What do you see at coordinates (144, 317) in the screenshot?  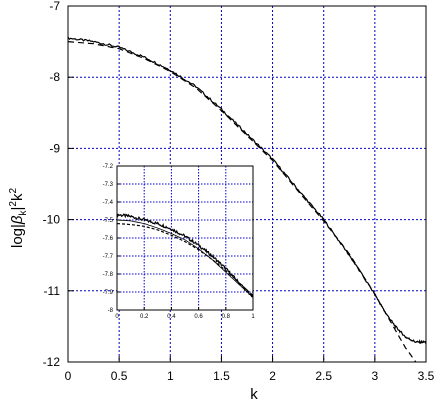 I see `inset-x-tick-label: 0.2` at bounding box center [144, 317].